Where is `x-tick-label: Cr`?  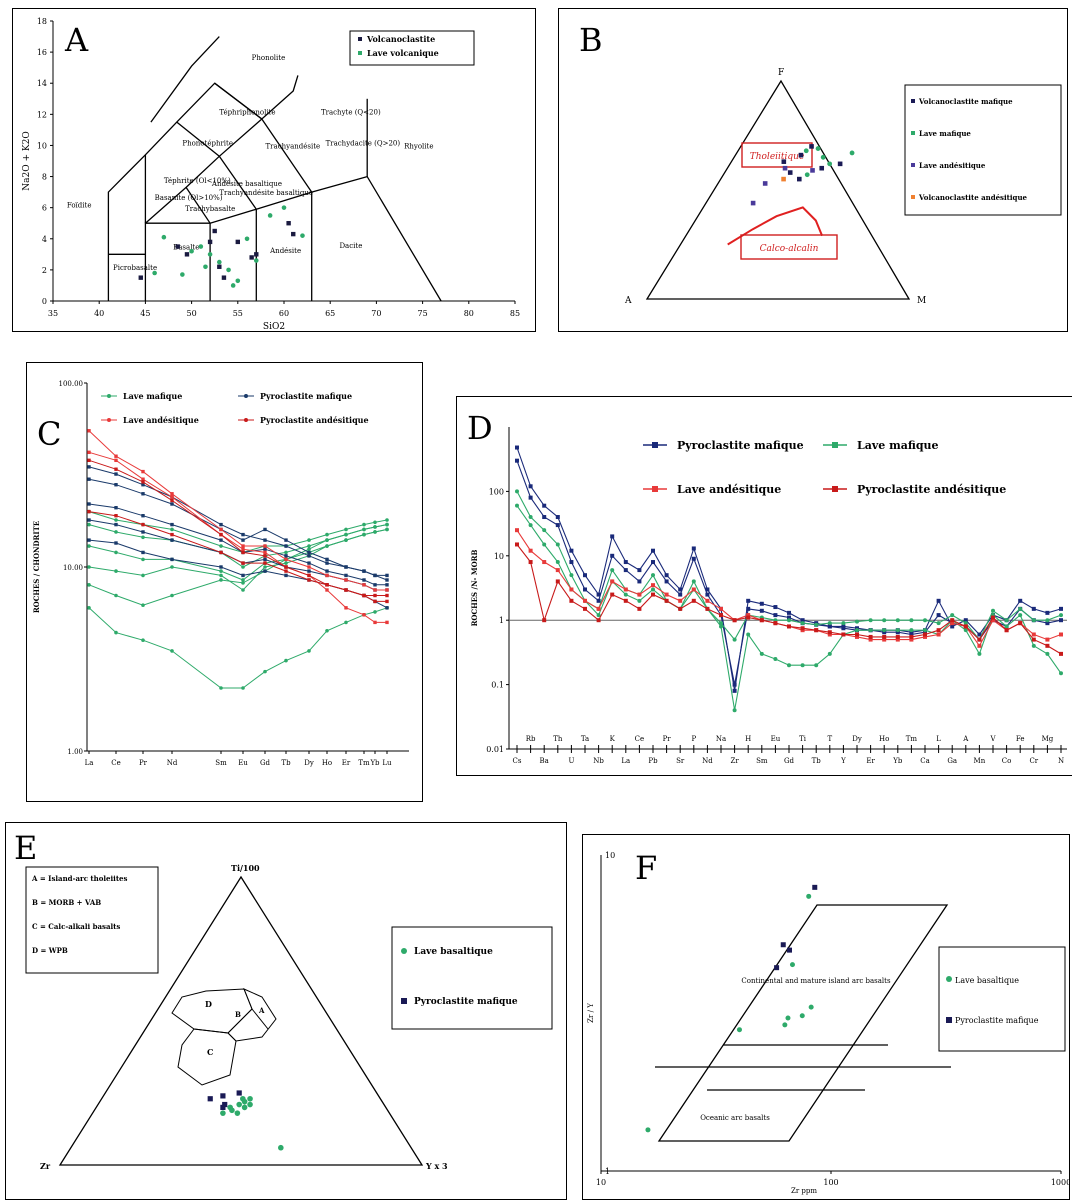
x-tick-label: Cr is located at coordinates (1033, 761).